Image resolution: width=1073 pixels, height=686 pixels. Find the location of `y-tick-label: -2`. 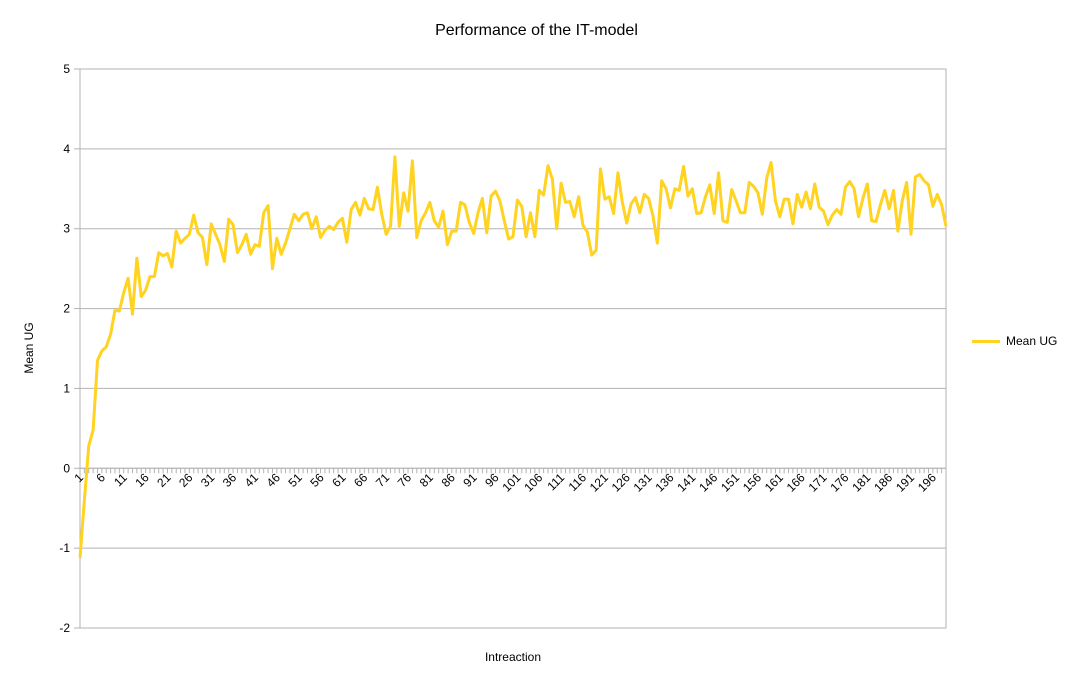

y-tick-label: -2 is located at coordinates (64, 628).